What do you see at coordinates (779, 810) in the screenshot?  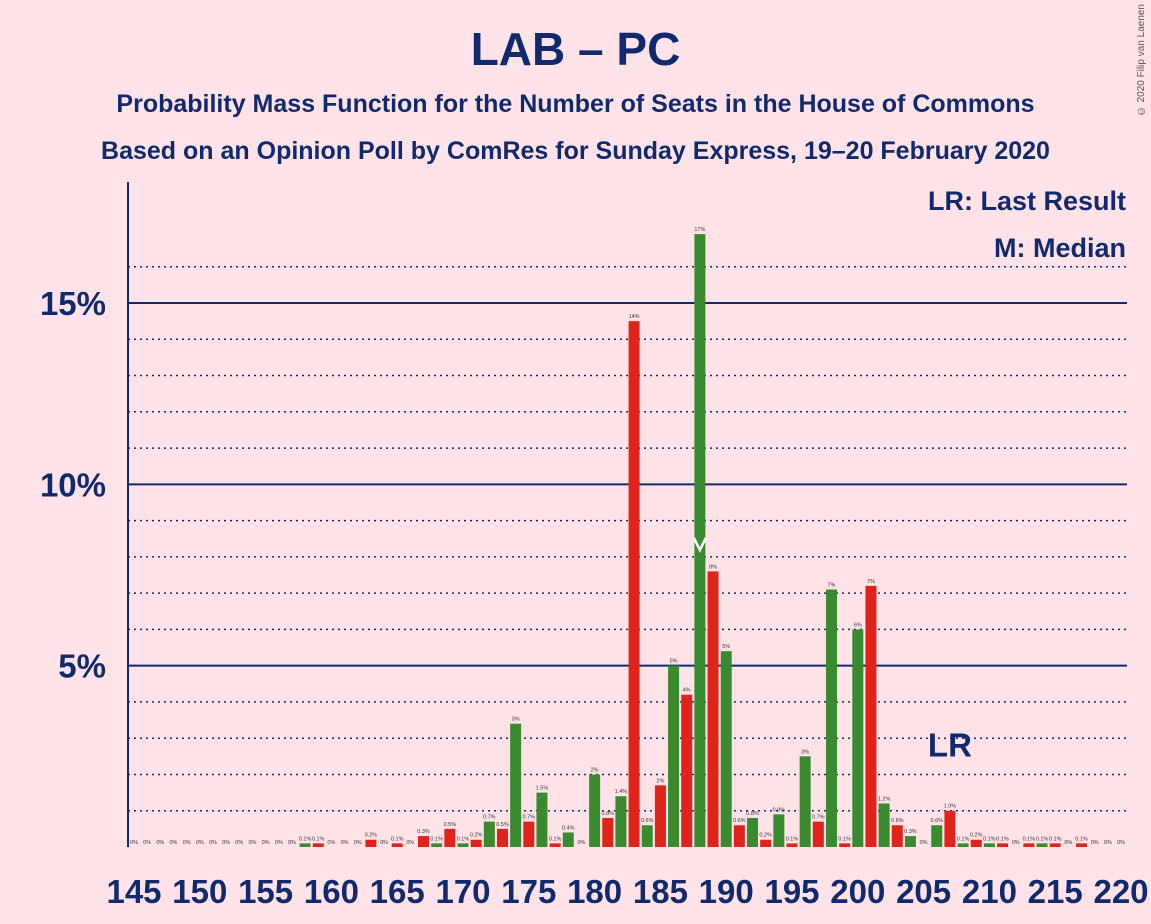 I see `bar-value-label: 0.9%` at bounding box center [779, 810].